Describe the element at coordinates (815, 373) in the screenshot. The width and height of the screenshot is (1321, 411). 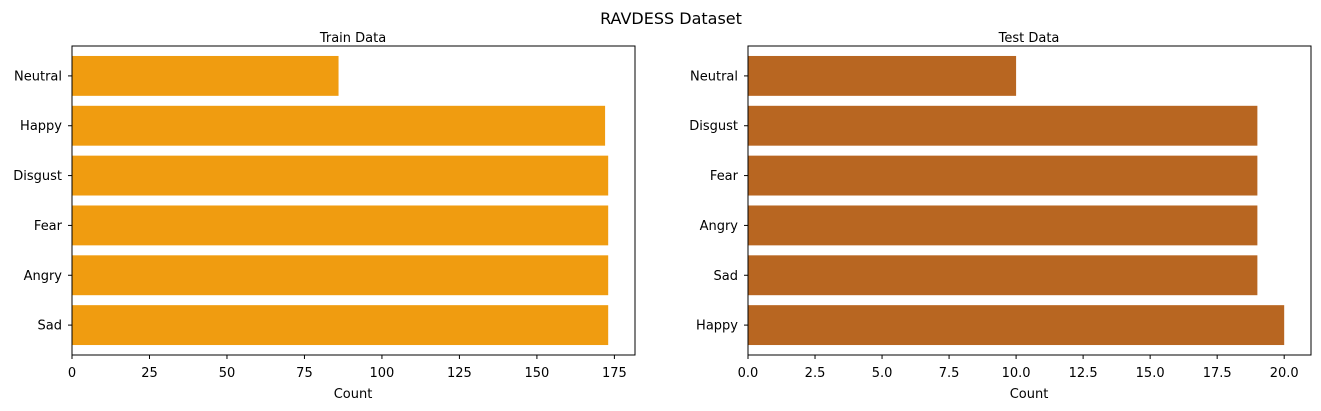
I see `test-data-x-tick-label: 2.5` at that location.